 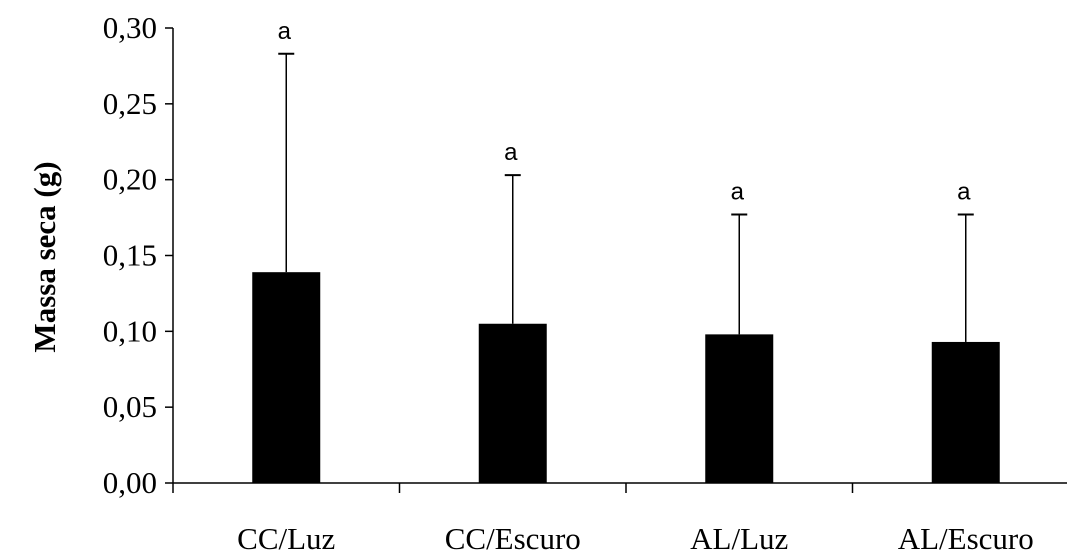 What do you see at coordinates (130, 482) in the screenshot?
I see `y-tick-label: 0,00` at bounding box center [130, 482].